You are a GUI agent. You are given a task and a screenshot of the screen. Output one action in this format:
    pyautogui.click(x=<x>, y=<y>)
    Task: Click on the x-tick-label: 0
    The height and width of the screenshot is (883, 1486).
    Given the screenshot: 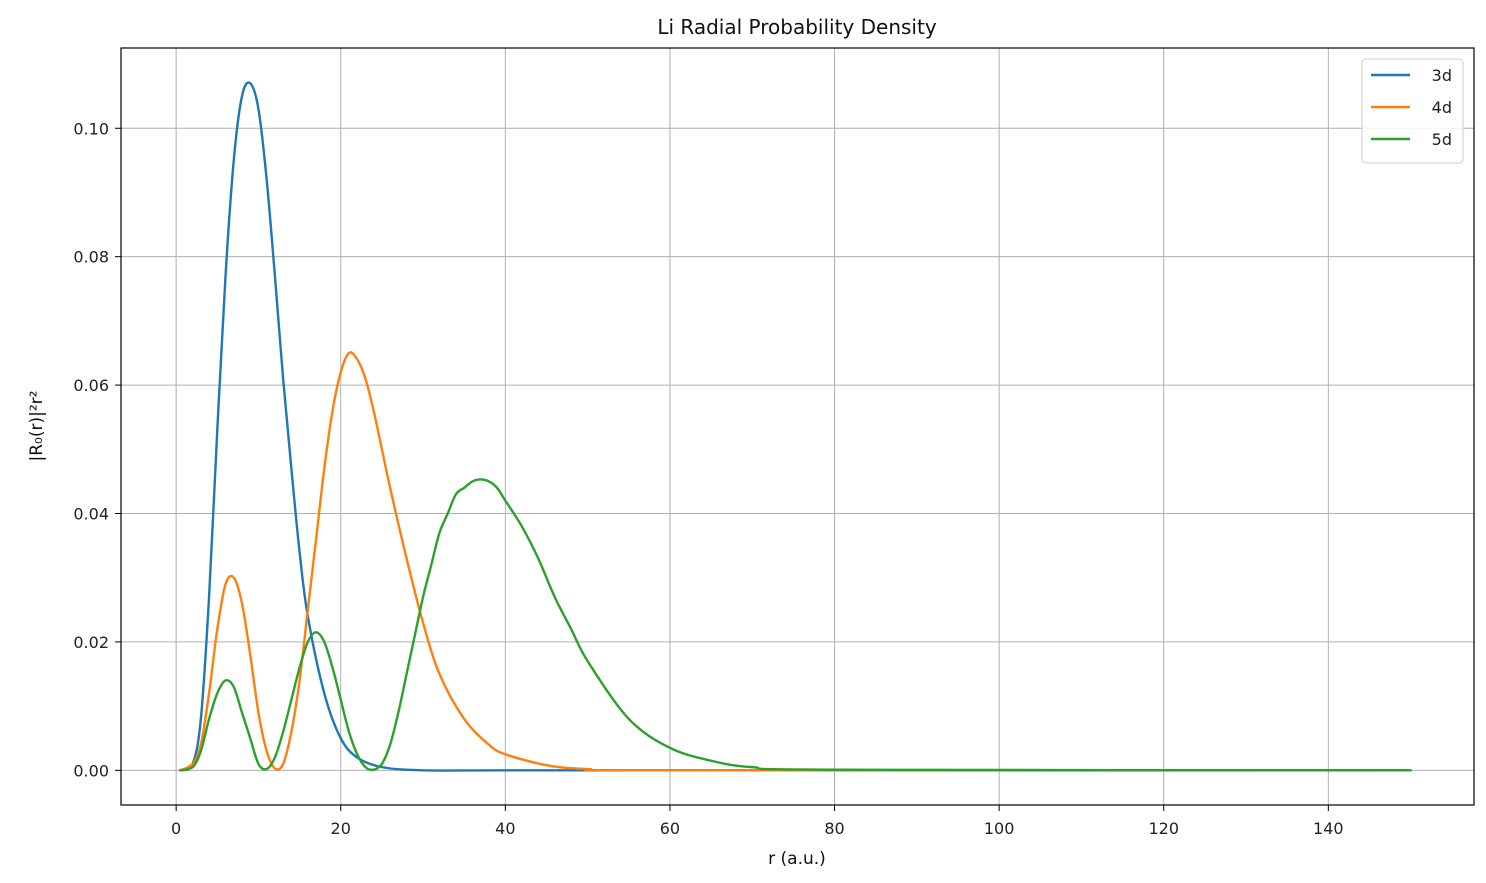 What is the action you would take?
    pyautogui.click(x=176, y=828)
    